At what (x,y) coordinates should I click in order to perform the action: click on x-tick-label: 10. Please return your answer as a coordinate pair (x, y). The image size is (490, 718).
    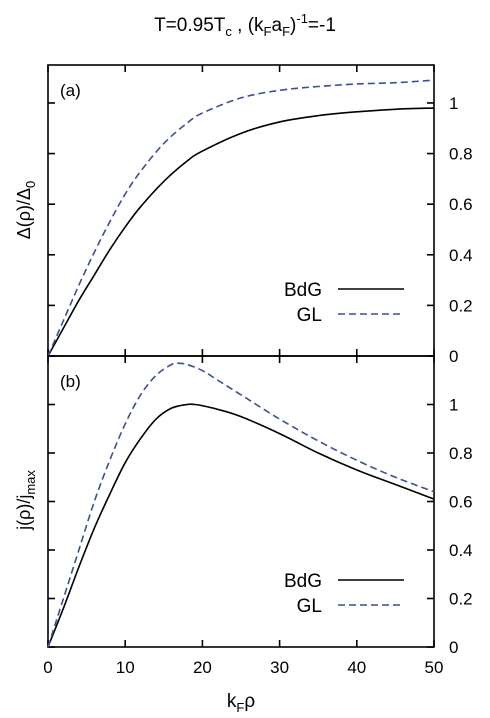
    Looking at the image, I should click on (125, 667).